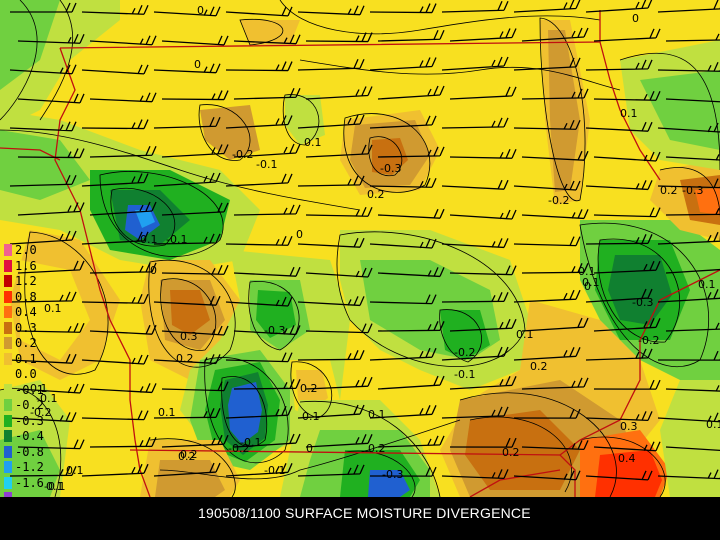 This screenshot has height=540, width=720. Describe the element at coordinates (29, 467) in the screenshot. I see `legend-label: -1.2` at that location.